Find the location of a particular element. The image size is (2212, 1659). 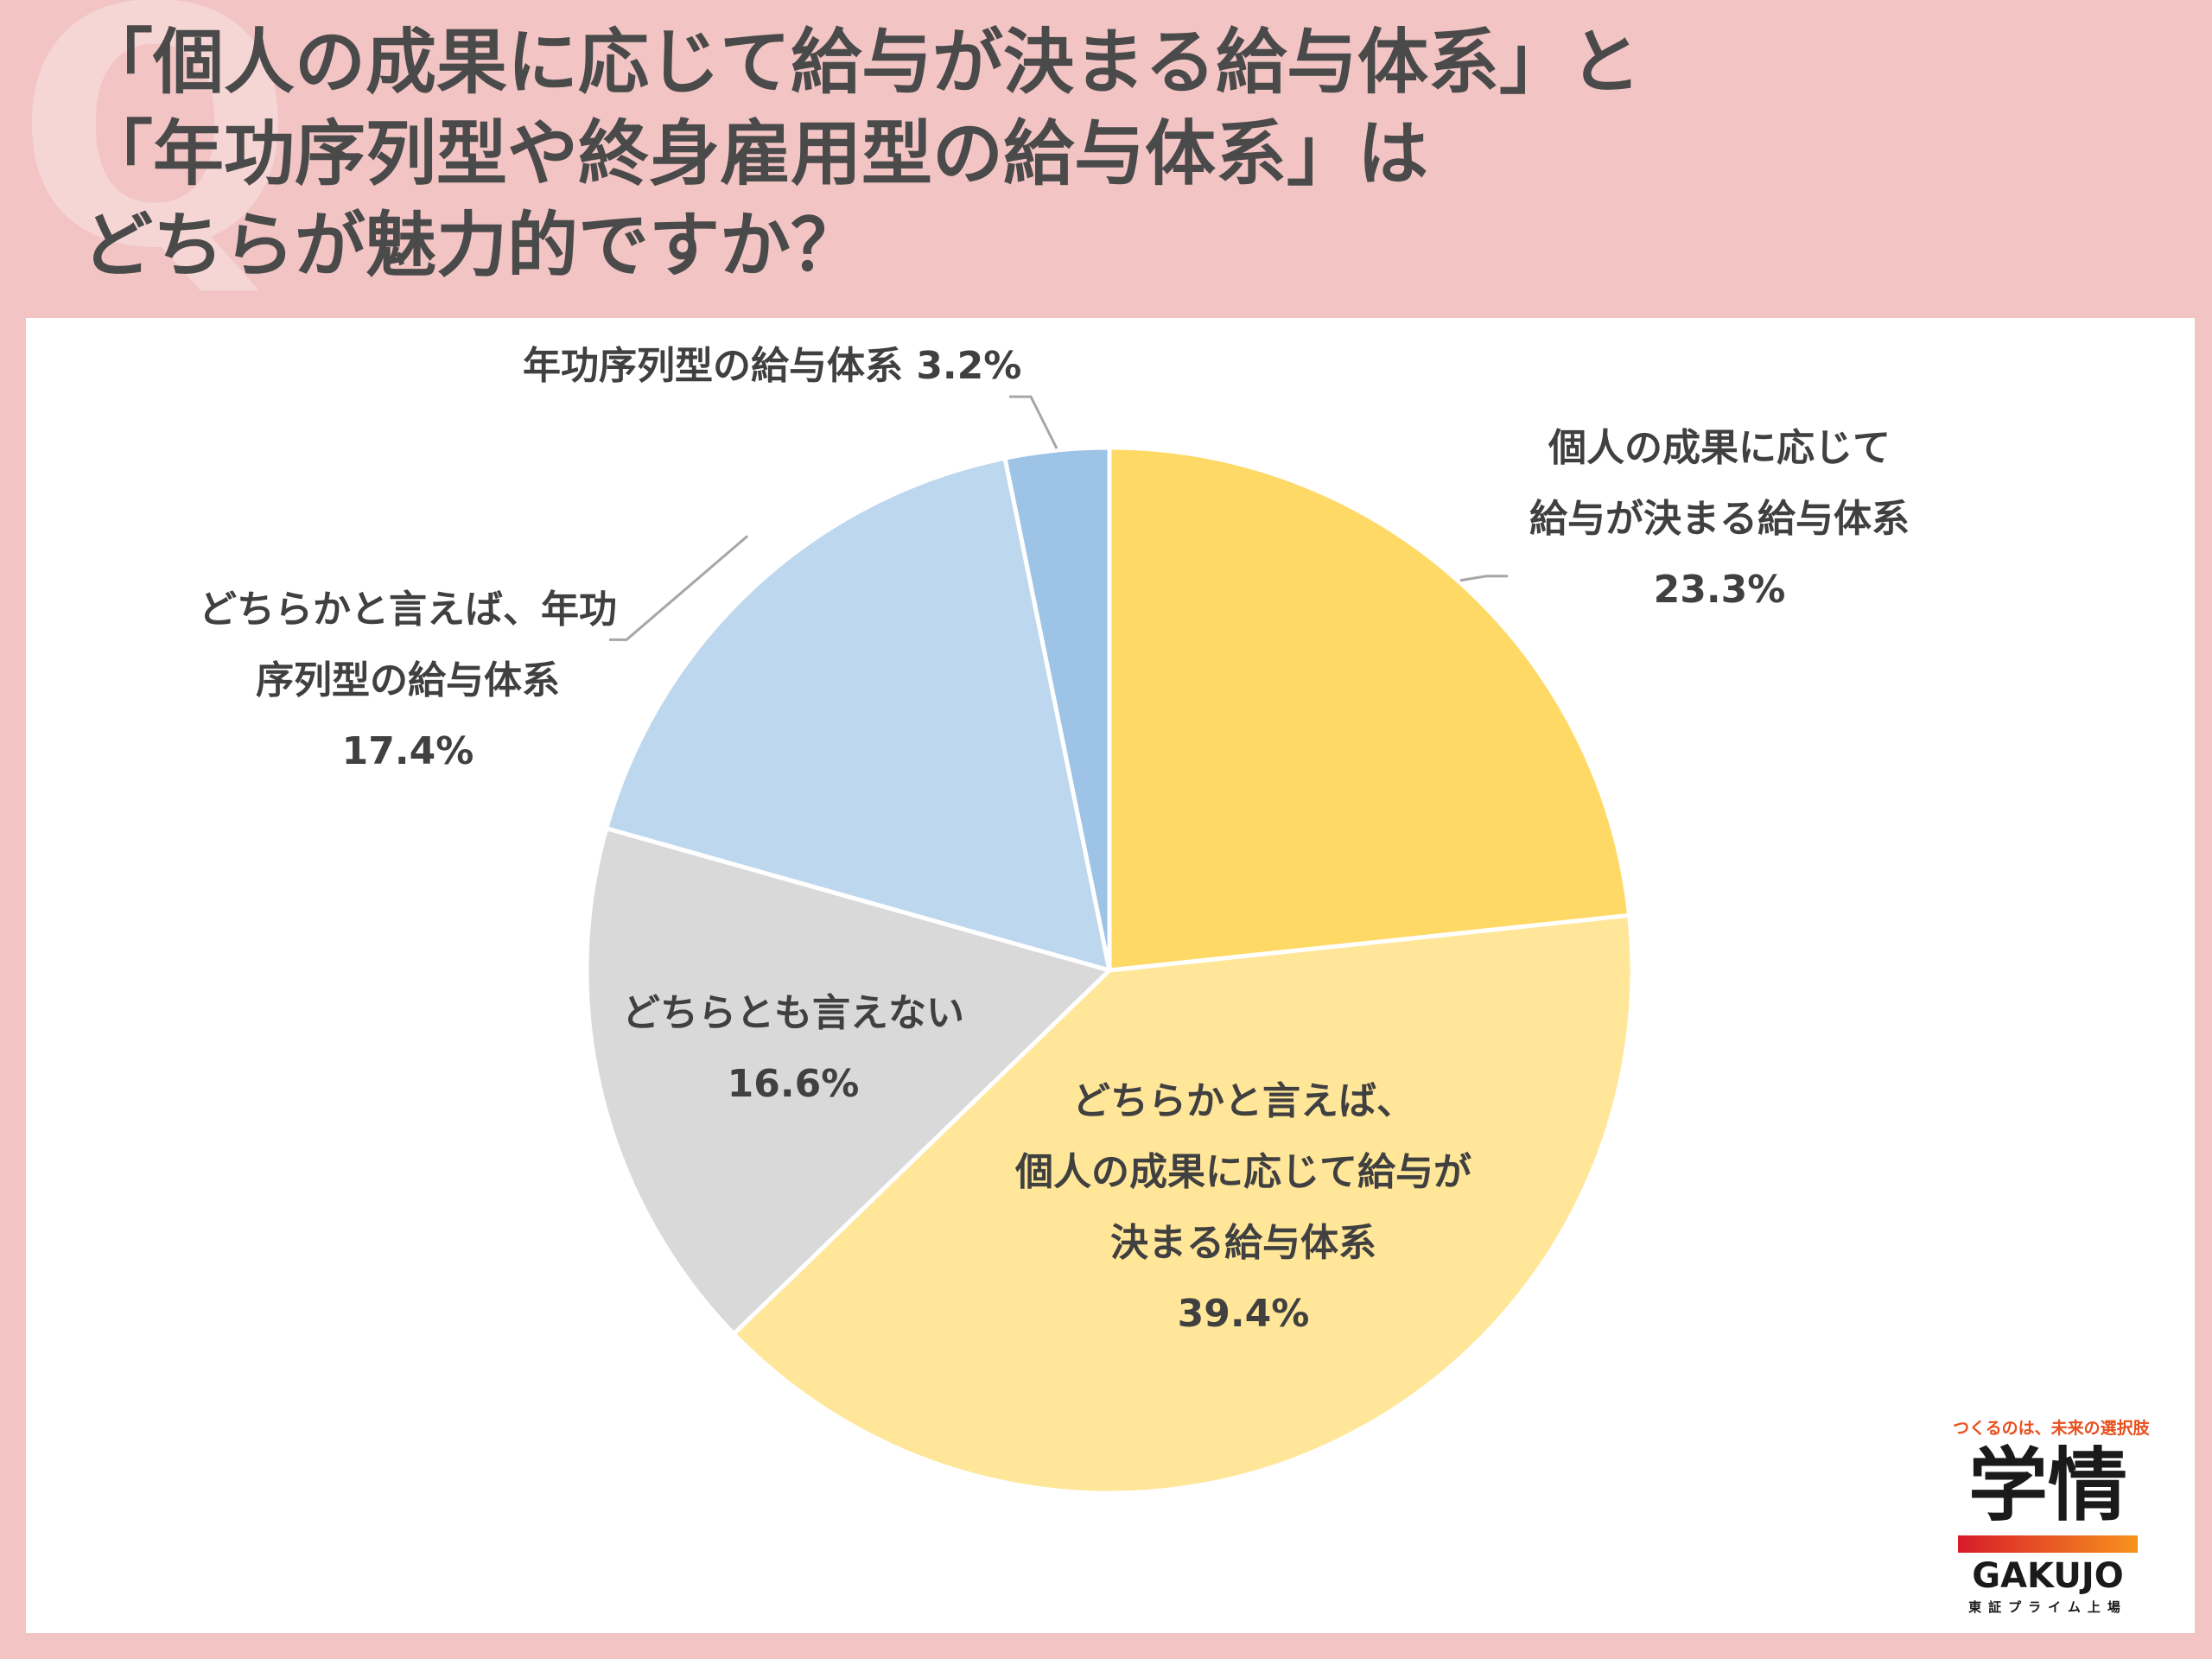

logo-sub: 東証プライム上場 is located at coordinates (2047, 1607).